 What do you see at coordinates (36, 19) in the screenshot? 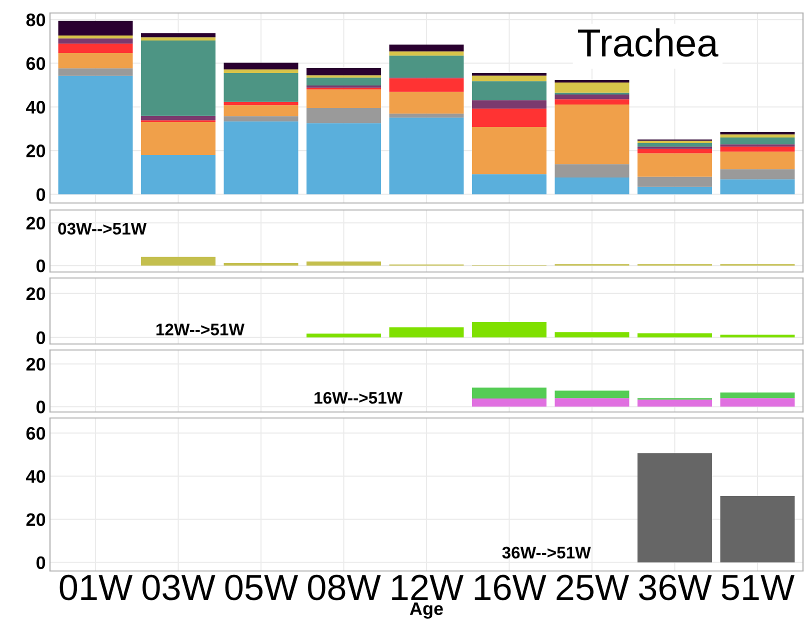
I see `y-tick-label: 80` at bounding box center [36, 19].